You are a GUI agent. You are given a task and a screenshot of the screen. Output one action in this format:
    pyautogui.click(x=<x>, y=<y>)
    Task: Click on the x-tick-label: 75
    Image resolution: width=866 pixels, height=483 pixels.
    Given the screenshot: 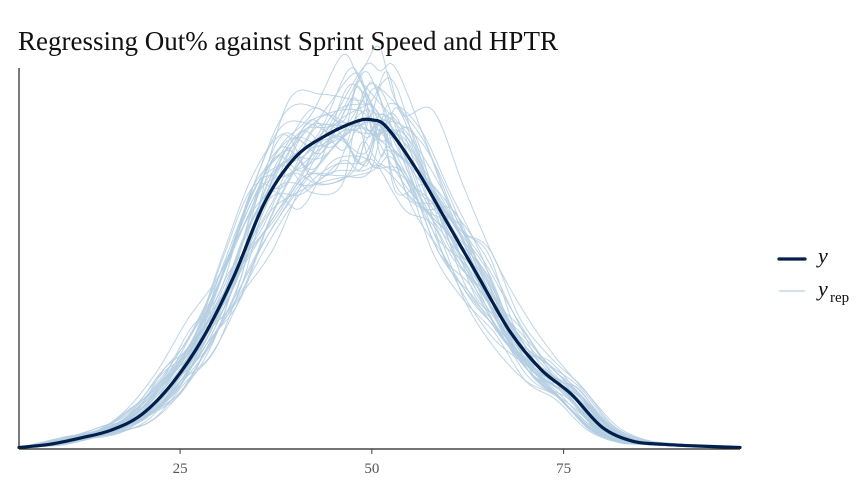 What is the action you would take?
    pyautogui.click(x=563, y=469)
    